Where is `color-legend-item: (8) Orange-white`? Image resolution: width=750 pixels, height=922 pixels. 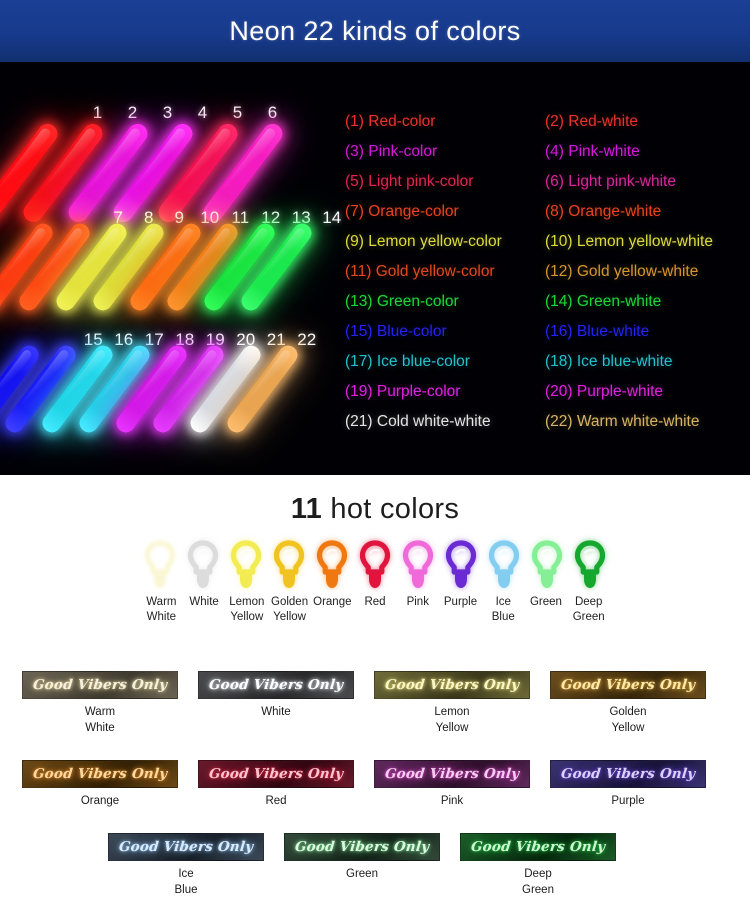
color-legend-item: (8) Orange-white is located at coordinates (603, 212).